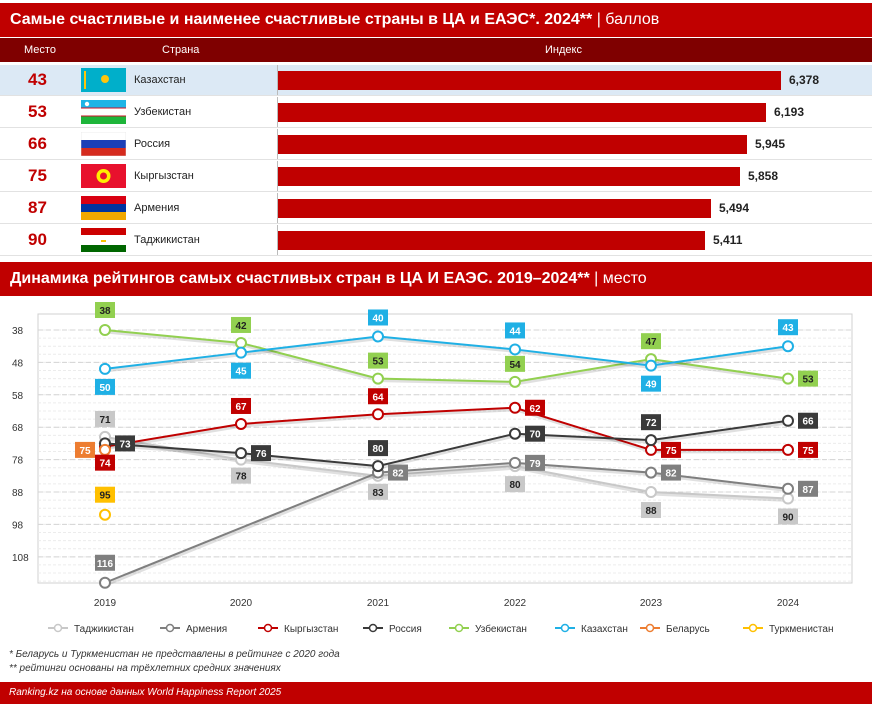 The height and width of the screenshot is (704, 872). I want to click on svg-text: 83, so click(378, 493).